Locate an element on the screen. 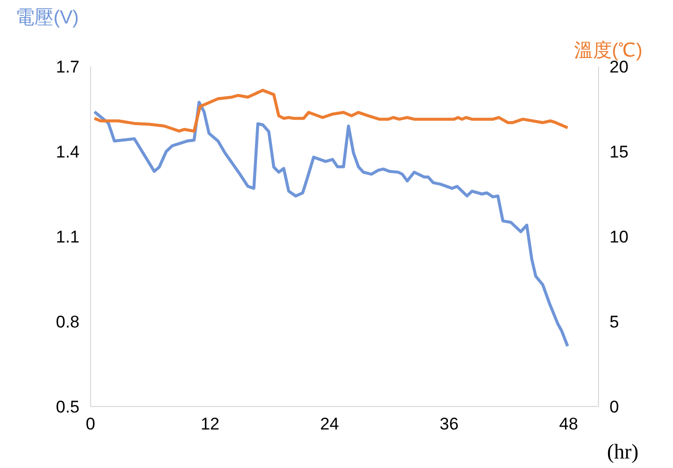 This screenshot has height=468, width=673. x-tick-label: 36 is located at coordinates (449, 424).